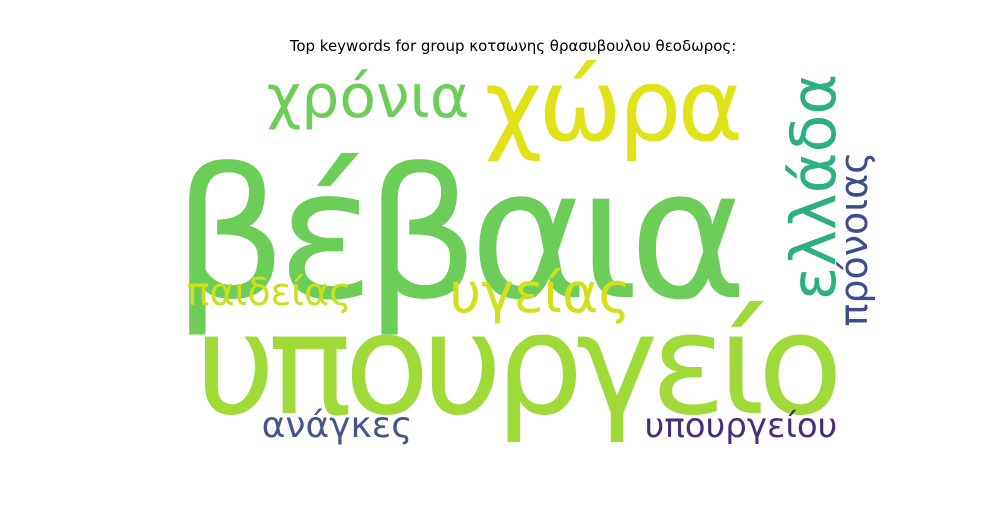 The width and height of the screenshot is (1000, 505). What do you see at coordinates (813, 187) in the screenshot?
I see `word-5: ελλάδα` at bounding box center [813, 187].